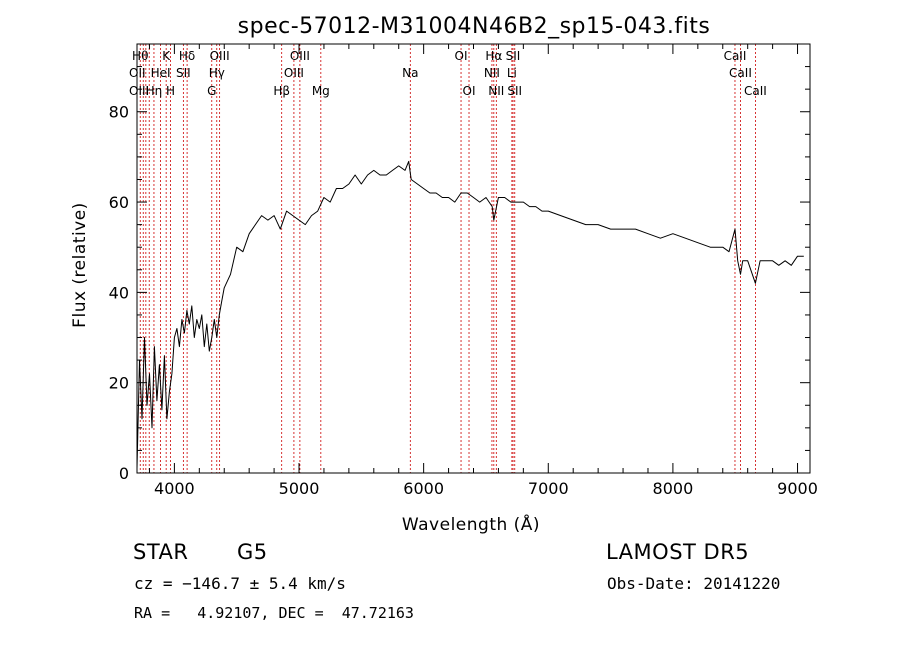 This screenshot has height=649, width=900. What do you see at coordinates (797, 488) in the screenshot?
I see `x-tick-label: 9000` at bounding box center [797, 488].